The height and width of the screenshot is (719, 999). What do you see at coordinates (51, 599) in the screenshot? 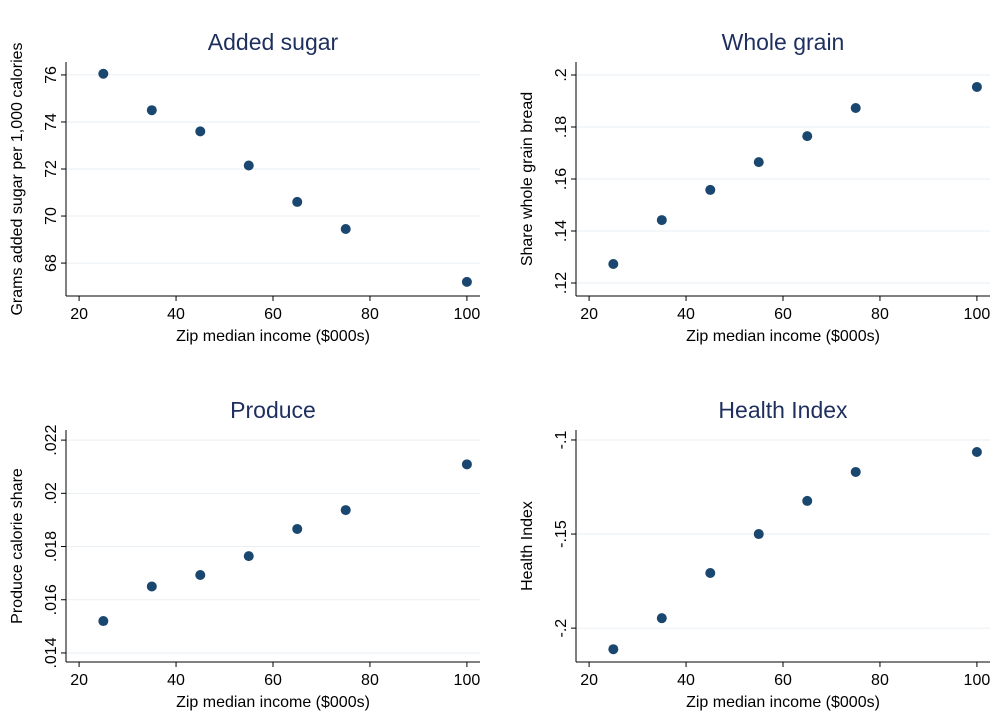
I see `y-tick-label: .016` at bounding box center [51, 599].